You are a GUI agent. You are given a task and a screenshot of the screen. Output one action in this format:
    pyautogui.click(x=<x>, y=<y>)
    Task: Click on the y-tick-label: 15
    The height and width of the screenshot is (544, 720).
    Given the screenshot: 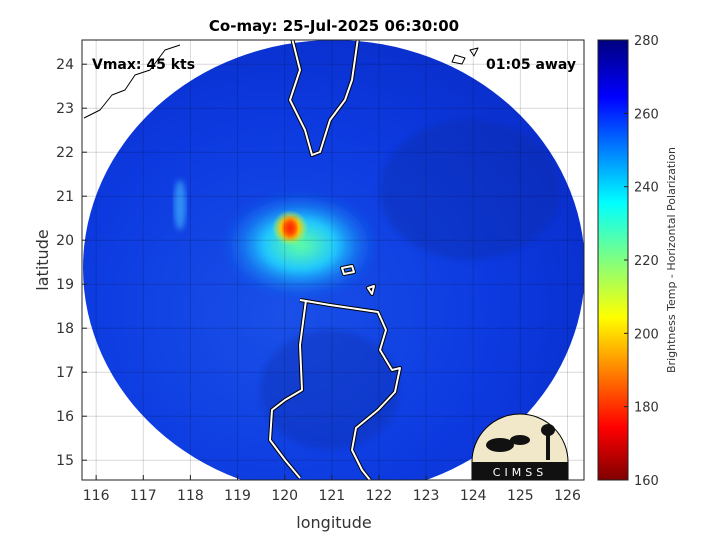 What is the action you would take?
    pyautogui.click(x=65, y=461)
    